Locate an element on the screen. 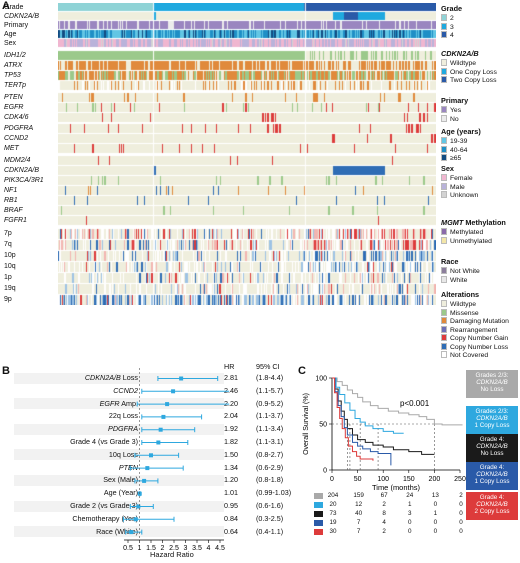 Image resolution: width=520 pixels, height=563 pixels. forest-hr-value: 2.04 is located at coordinates (231, 416).